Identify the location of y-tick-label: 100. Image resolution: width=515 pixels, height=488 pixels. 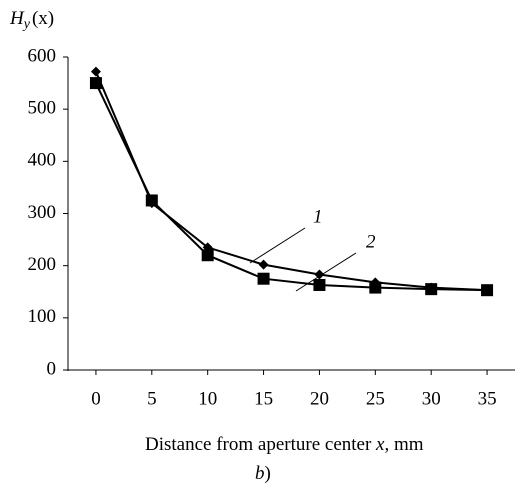
(42, 316).